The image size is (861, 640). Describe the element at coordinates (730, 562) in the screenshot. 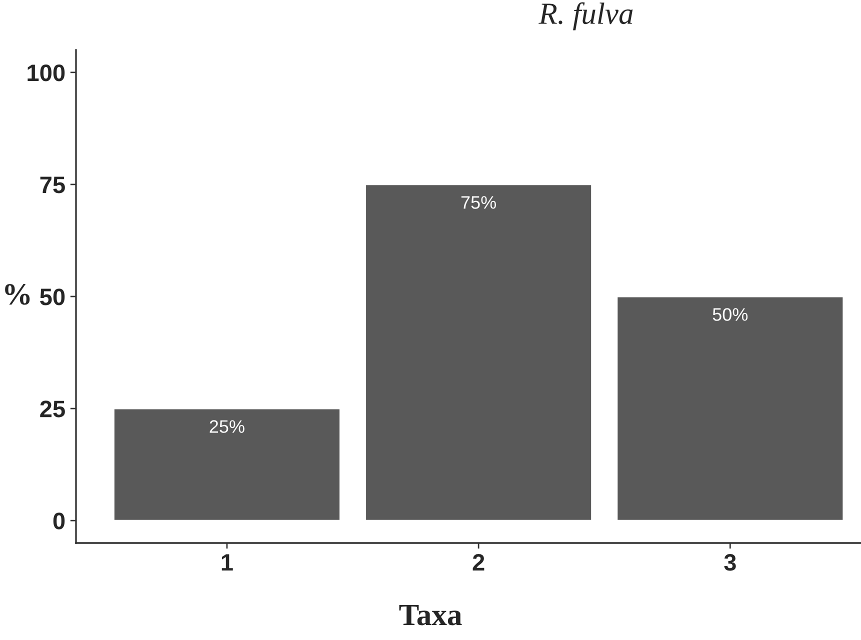

I see `x-tick-label: 3` at that location.